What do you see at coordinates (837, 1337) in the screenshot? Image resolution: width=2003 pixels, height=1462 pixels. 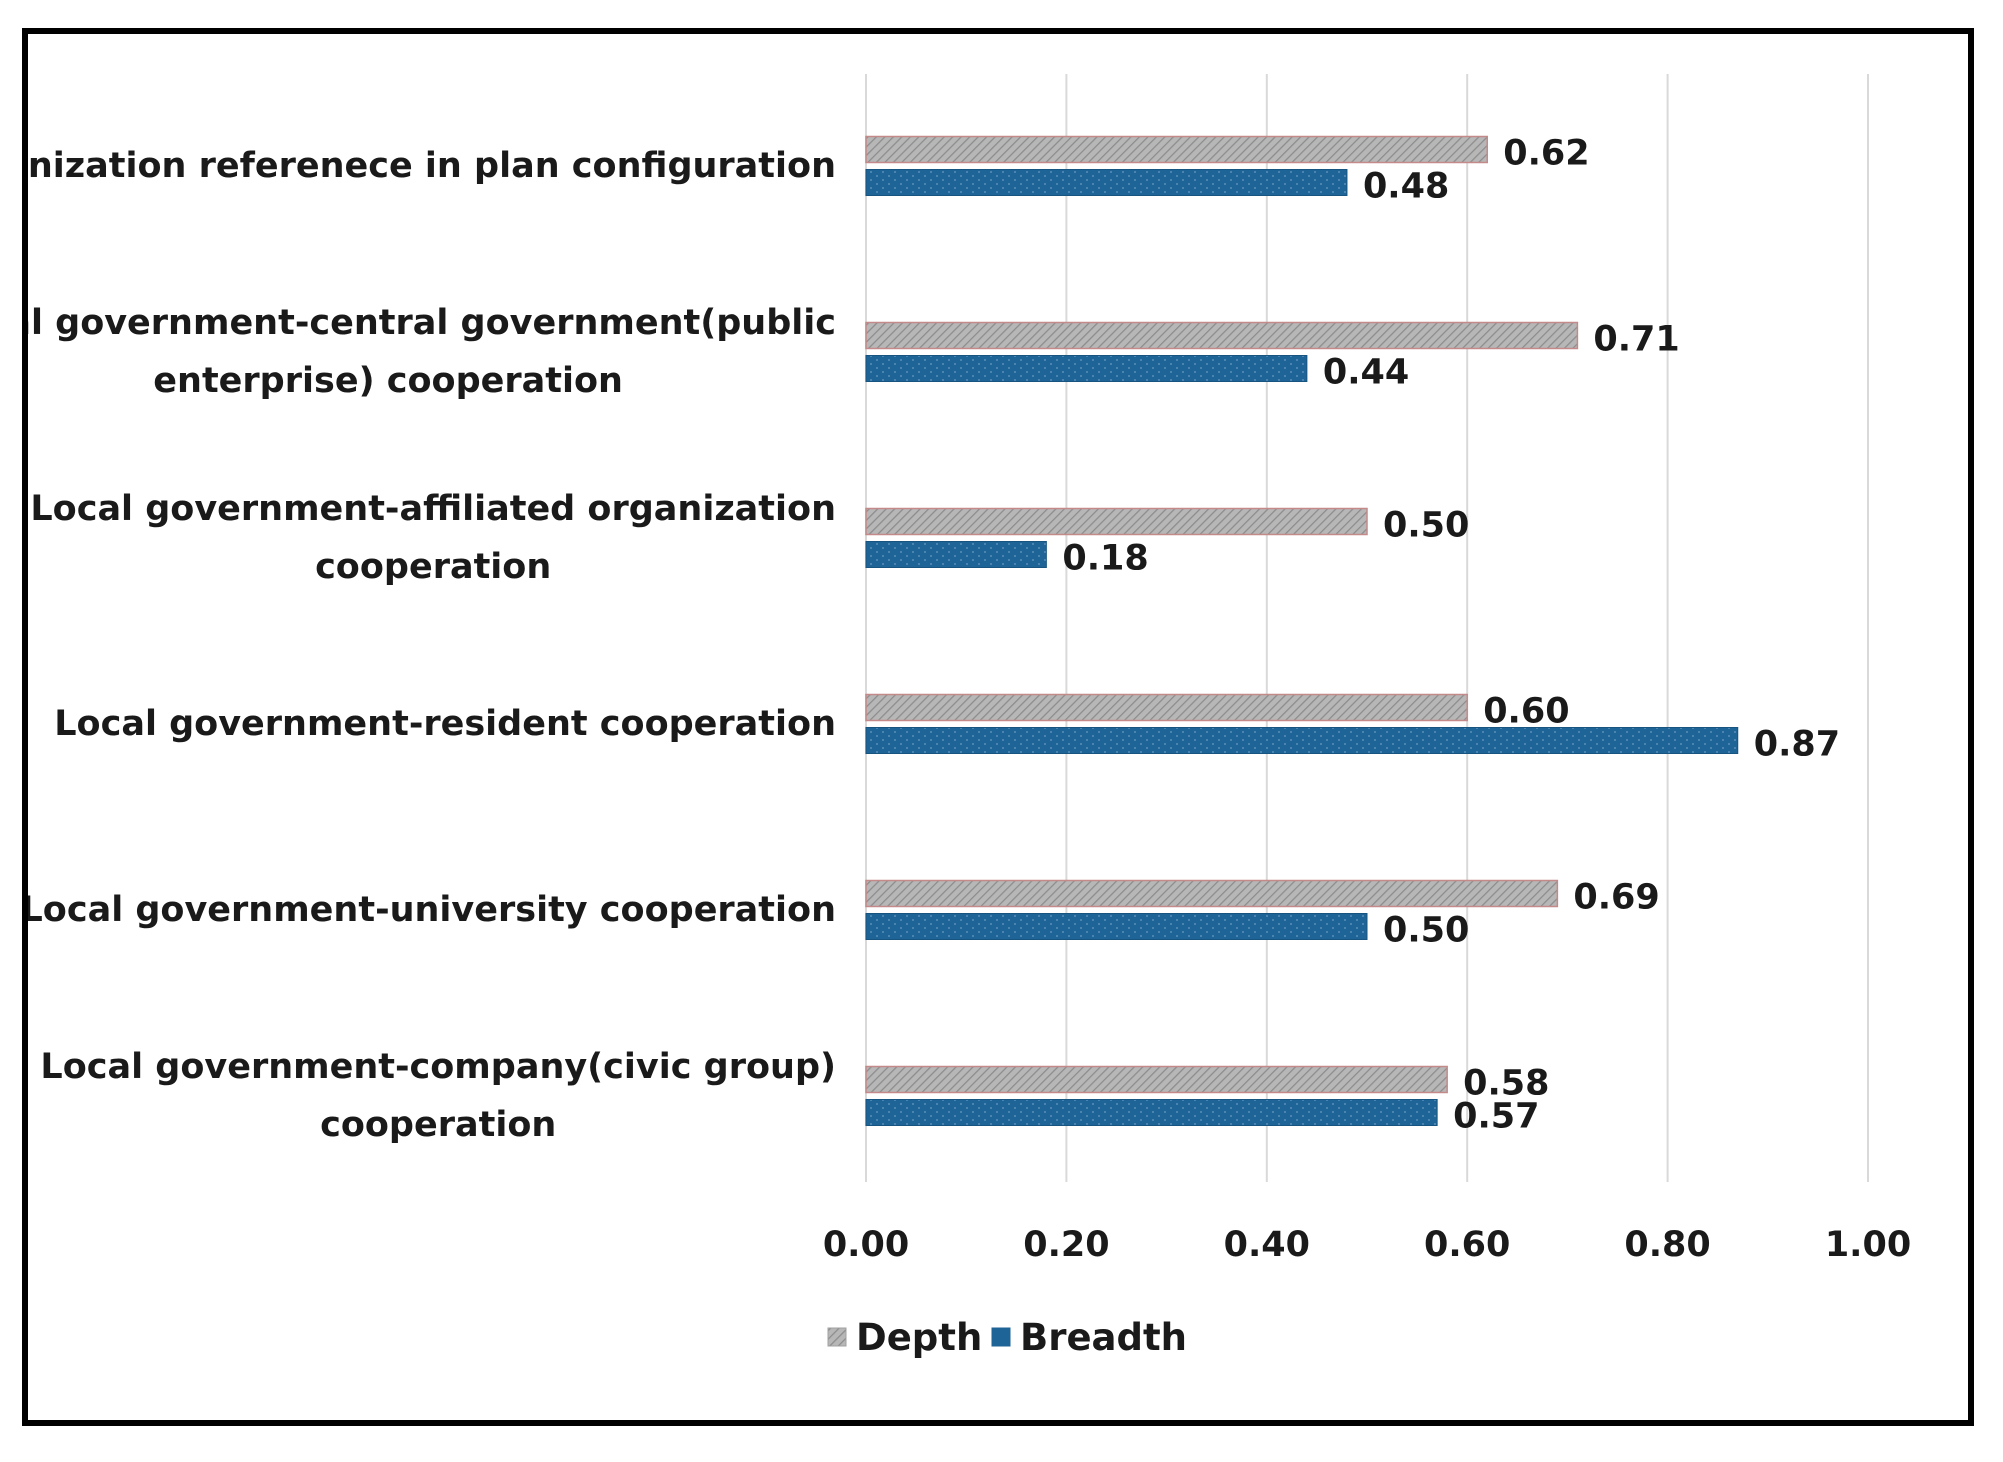 I see `depth-legend-swatch` at bounding box center [837, 1337].